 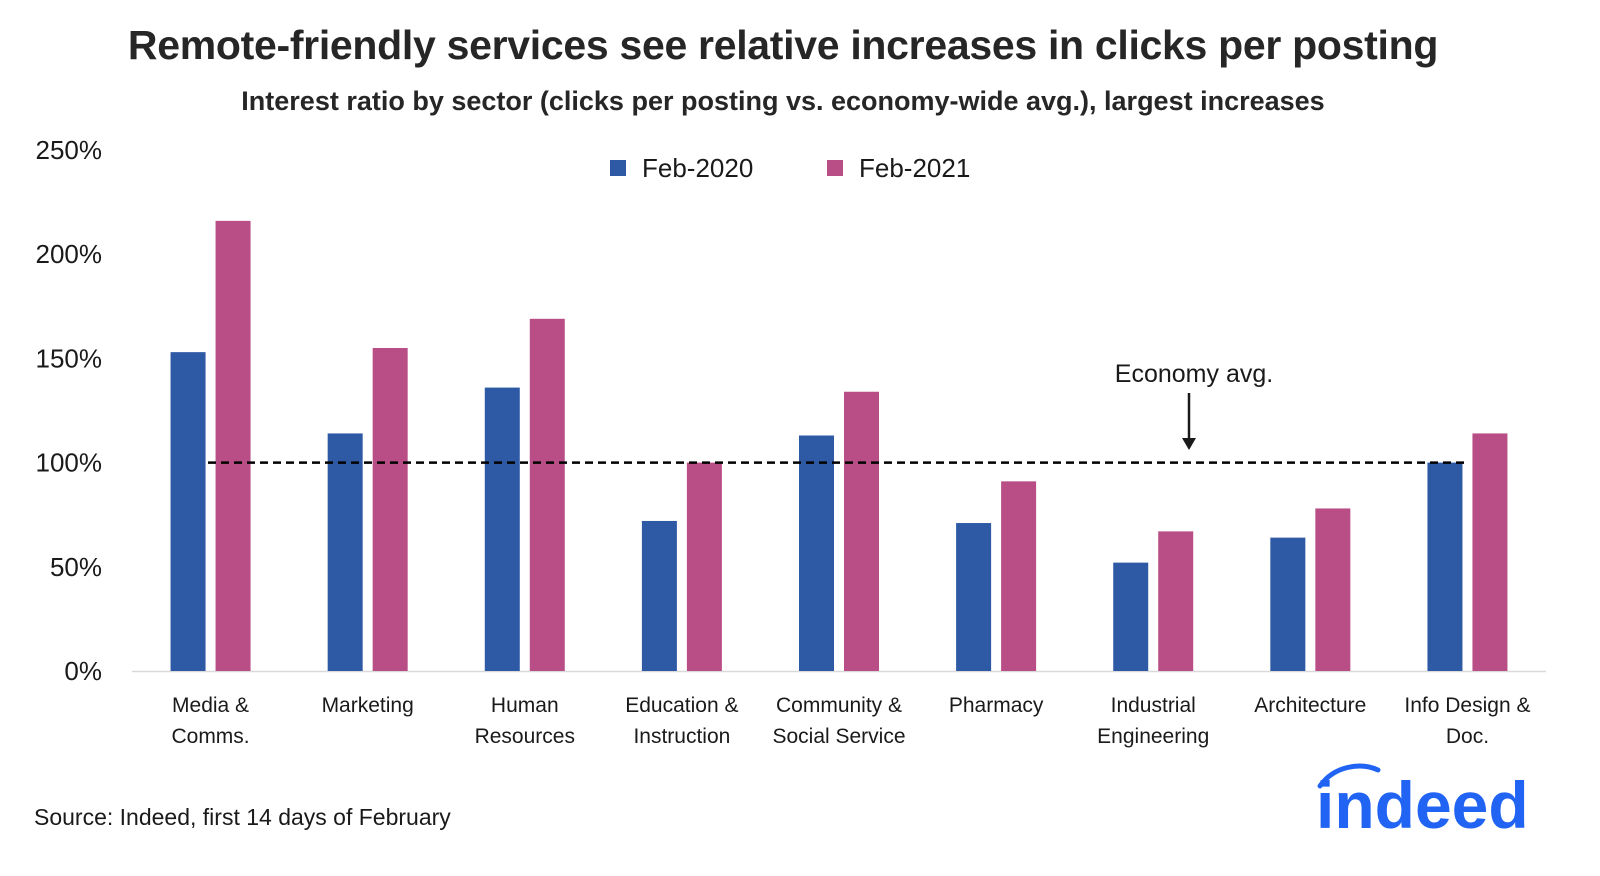 What do you see at coordinates (69, 150) in the screenshot?
I see `y-tick-label: 250%` at bounding box center [69, 150].